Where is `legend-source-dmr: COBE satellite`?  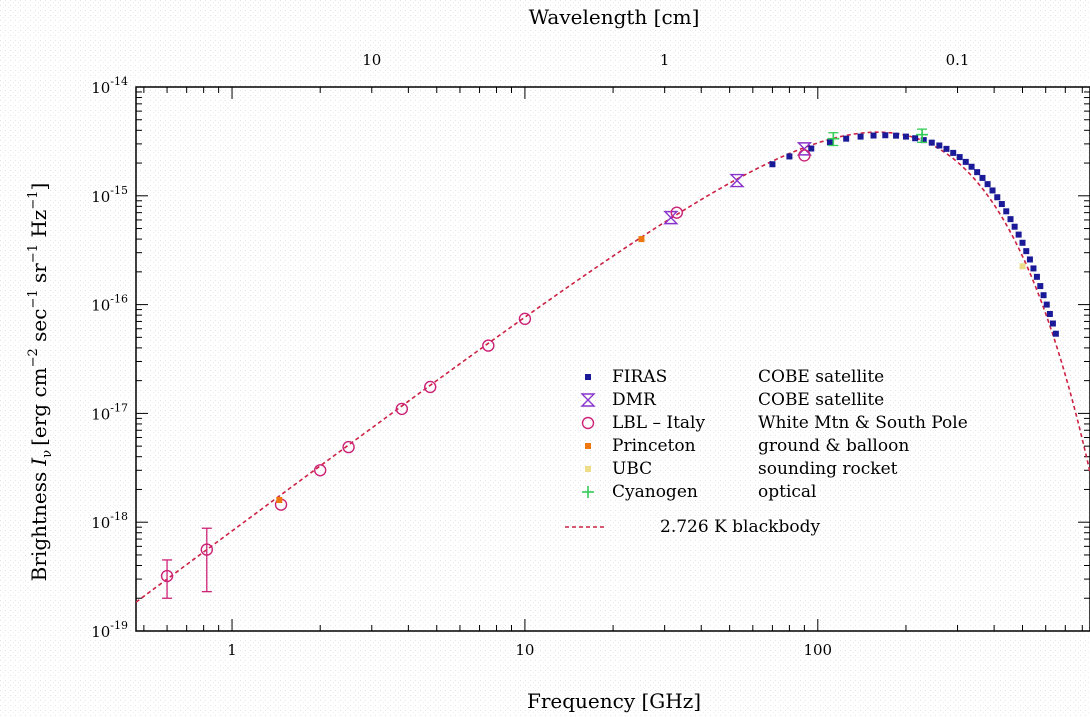 legend-source-dmr: COBE satellite is located at coordinates (821, 400).